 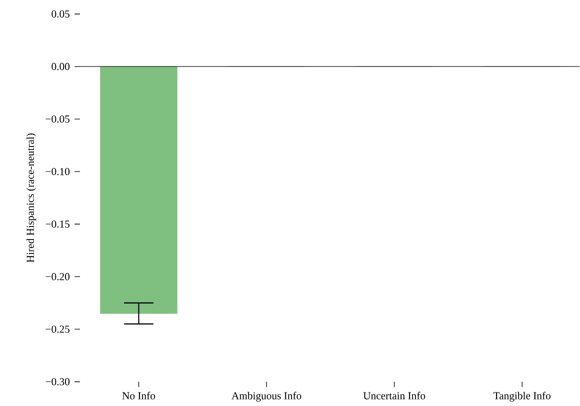 I want to click on y-tick-label: −0.15, so click(x=58, y=224).